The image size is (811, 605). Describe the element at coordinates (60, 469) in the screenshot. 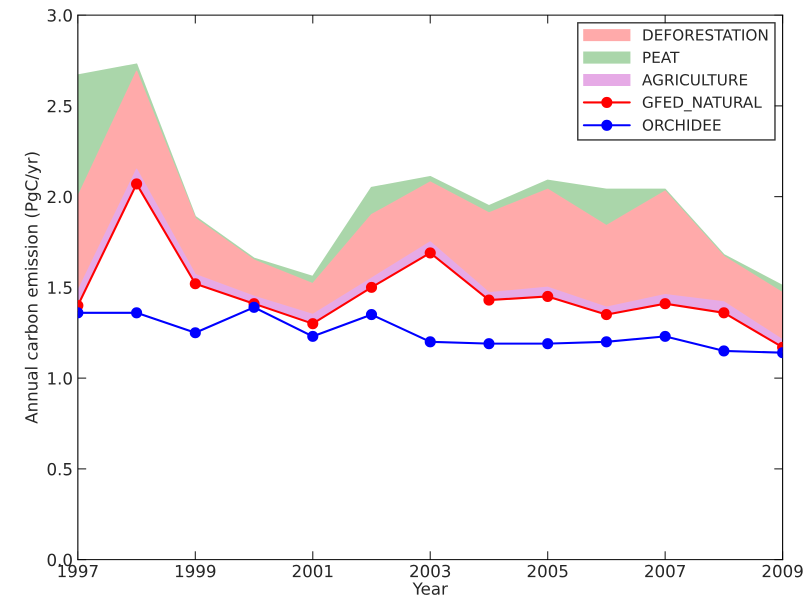

I see `y-tick-label: 0.5` at that location.